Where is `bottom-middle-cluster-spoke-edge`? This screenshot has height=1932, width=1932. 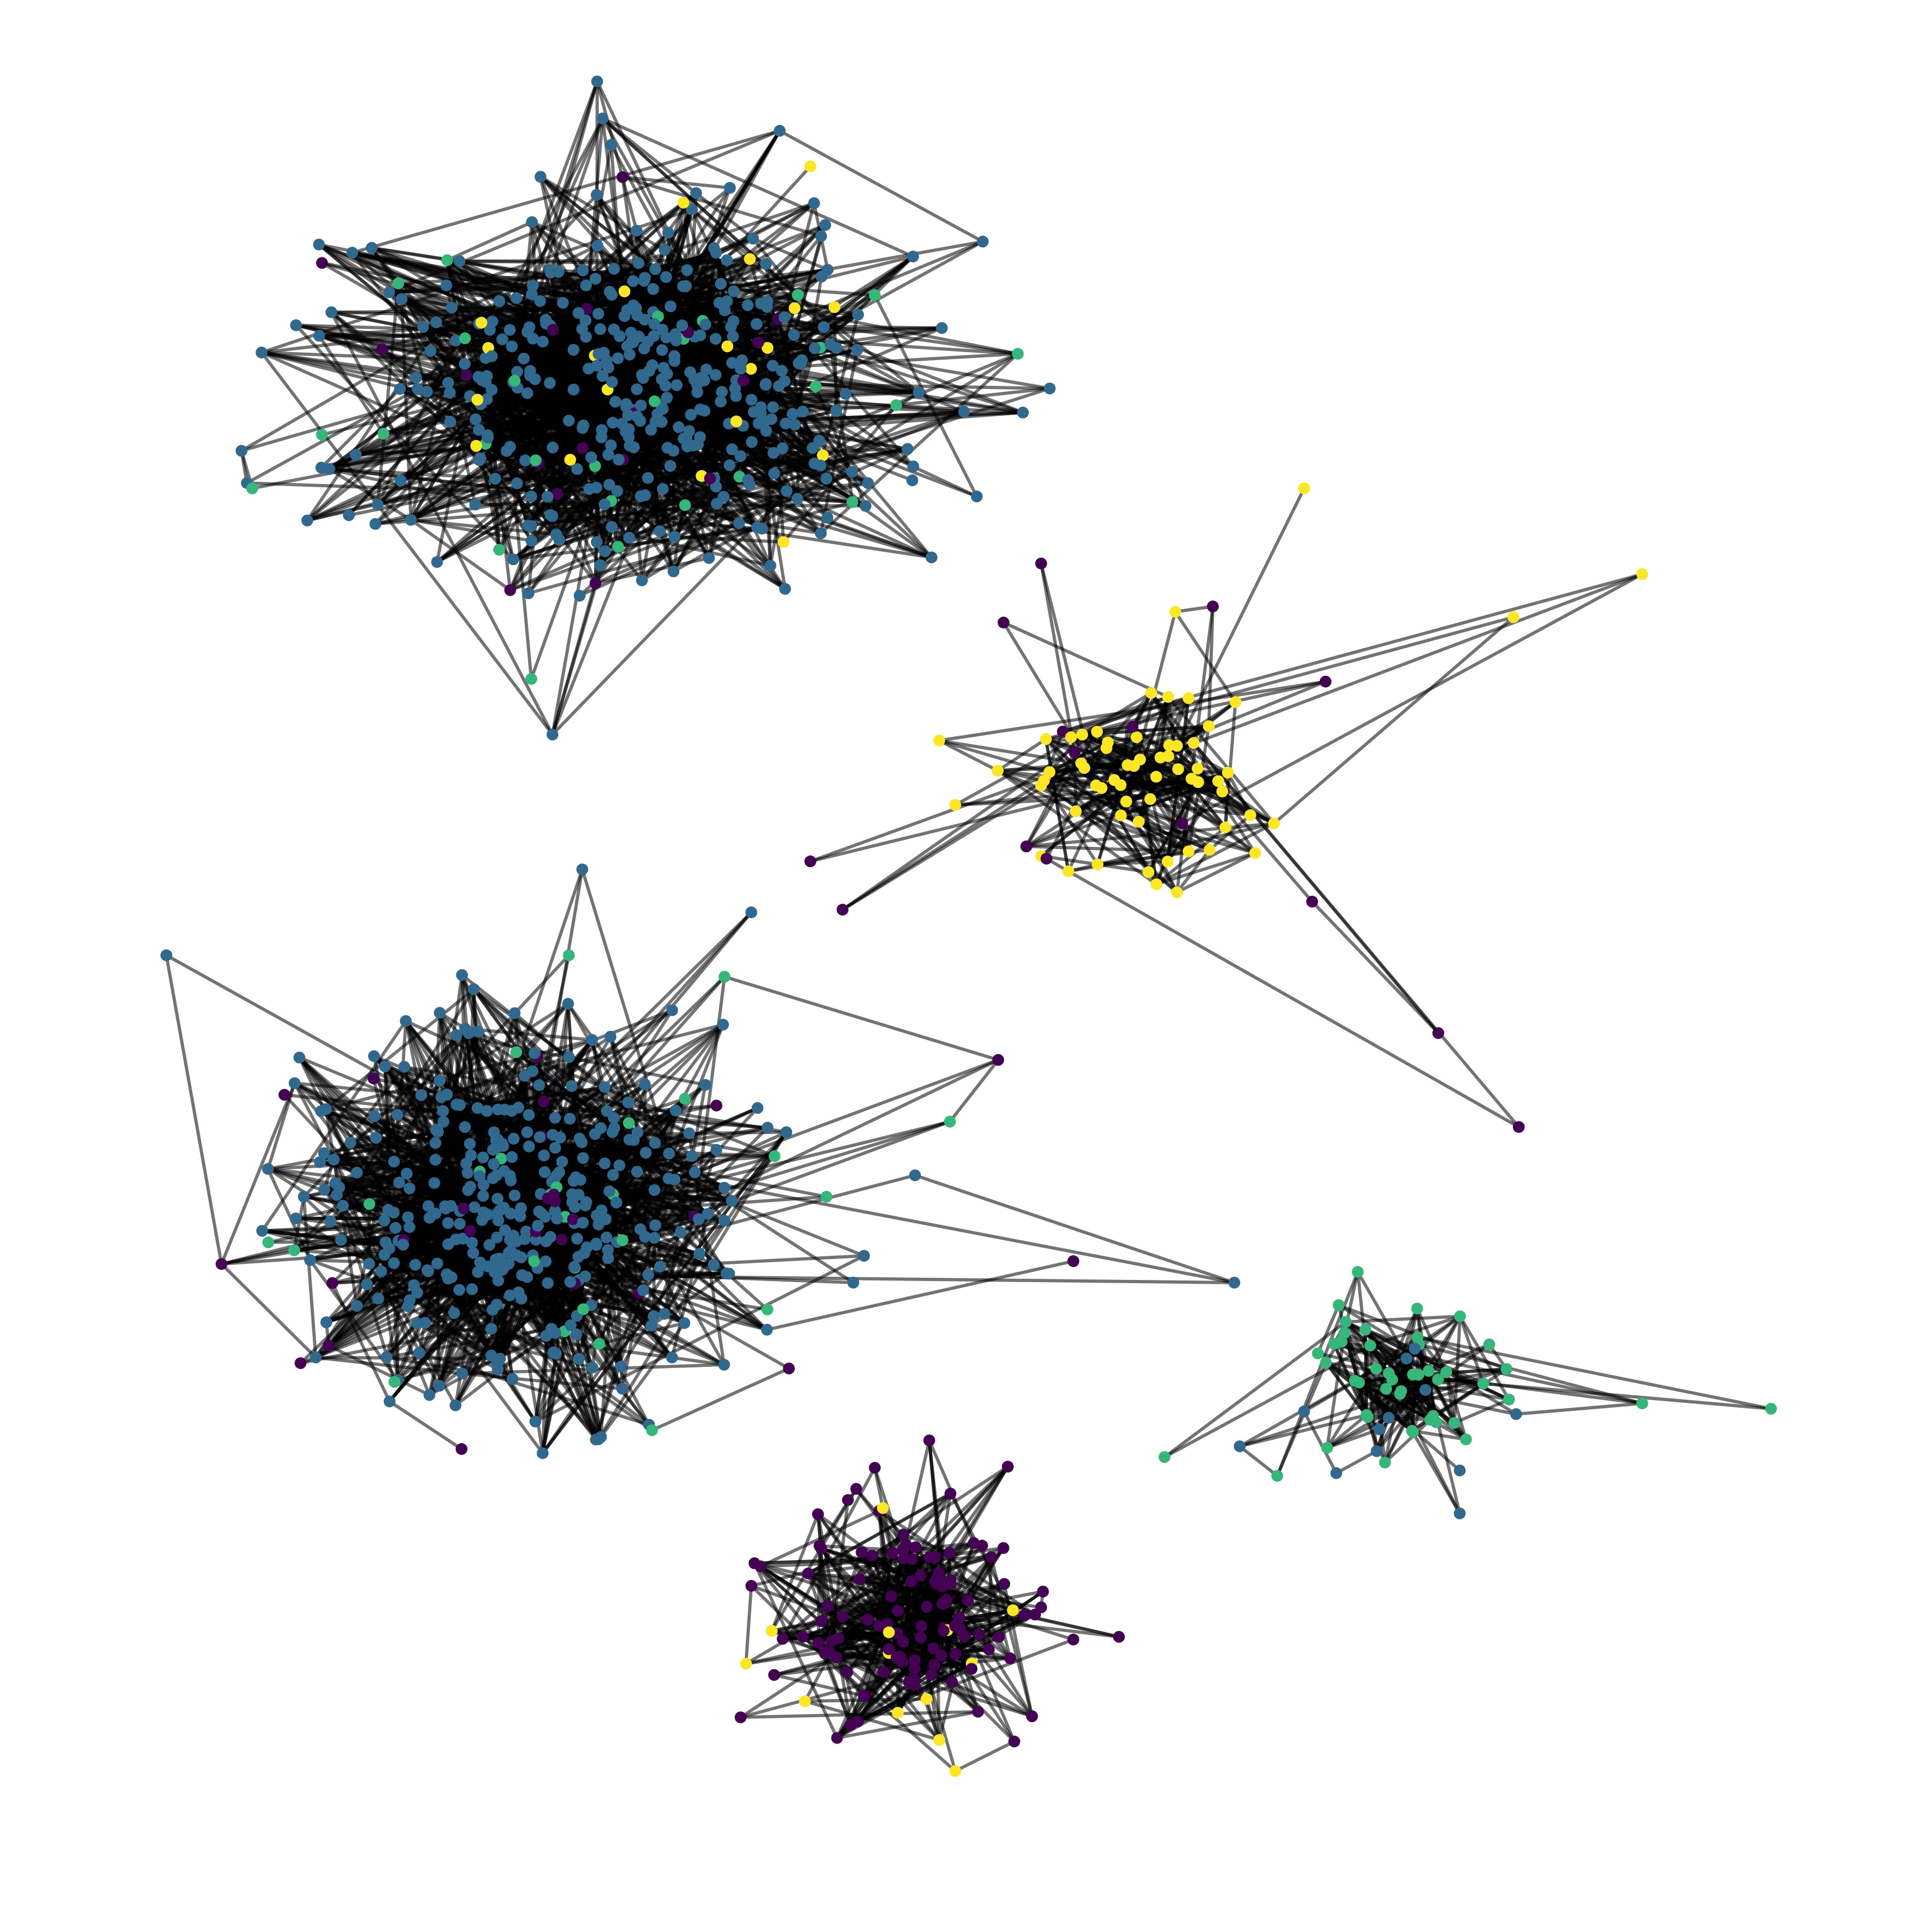 bottom-middle-cluster-spoke-edge is located at coordinates (984, 1756).